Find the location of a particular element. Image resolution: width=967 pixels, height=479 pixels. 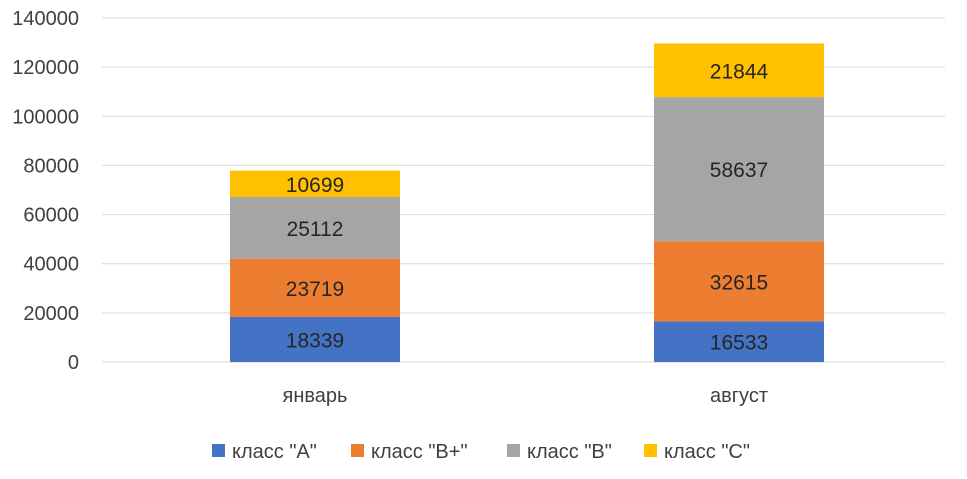

x-axis-category-labels: январь август is located at coordinates (525, 396).